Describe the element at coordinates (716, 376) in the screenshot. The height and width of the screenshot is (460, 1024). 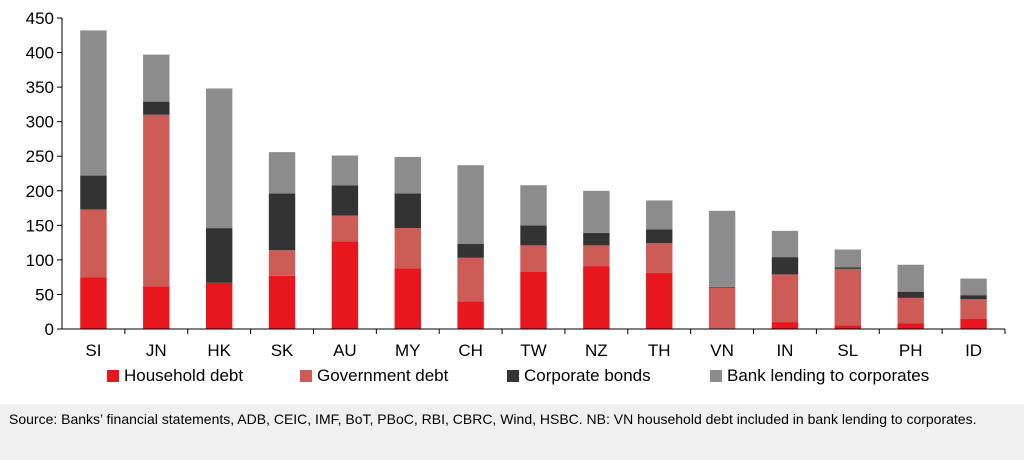
I see `legend-swatch-bank-lending` at that location.